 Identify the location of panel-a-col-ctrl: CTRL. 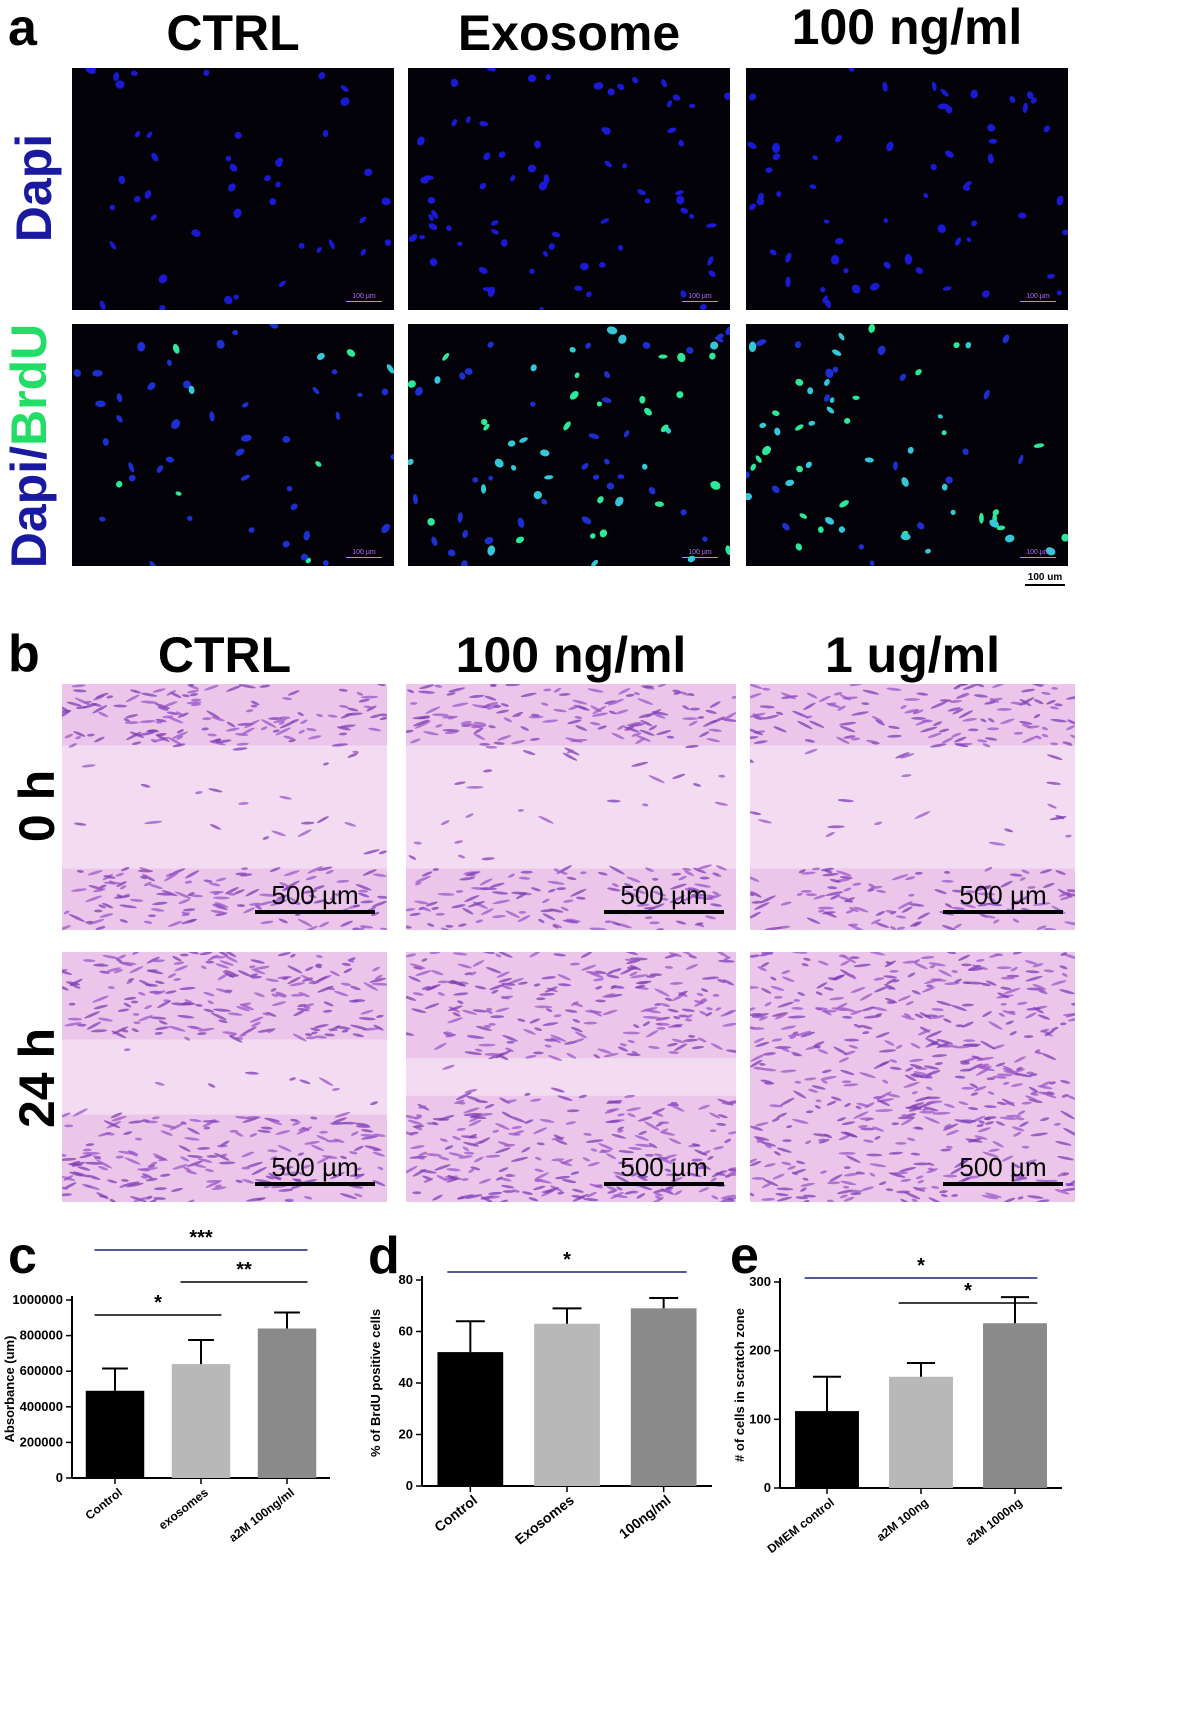
(233, 33).